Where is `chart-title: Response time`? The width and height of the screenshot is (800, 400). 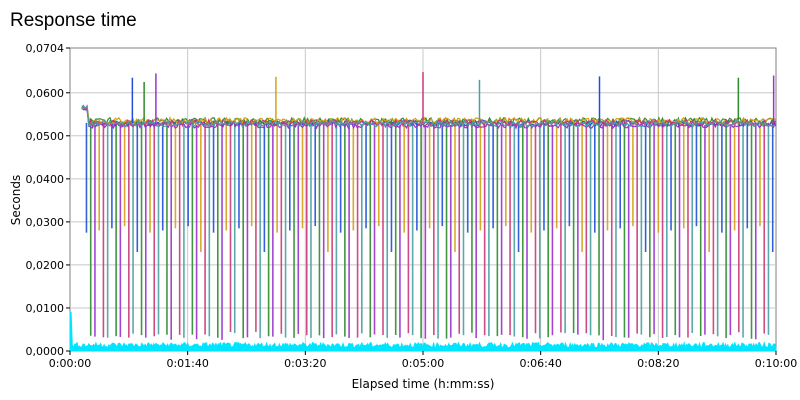
chart-title: Response time is located at coordinates (73, 20).